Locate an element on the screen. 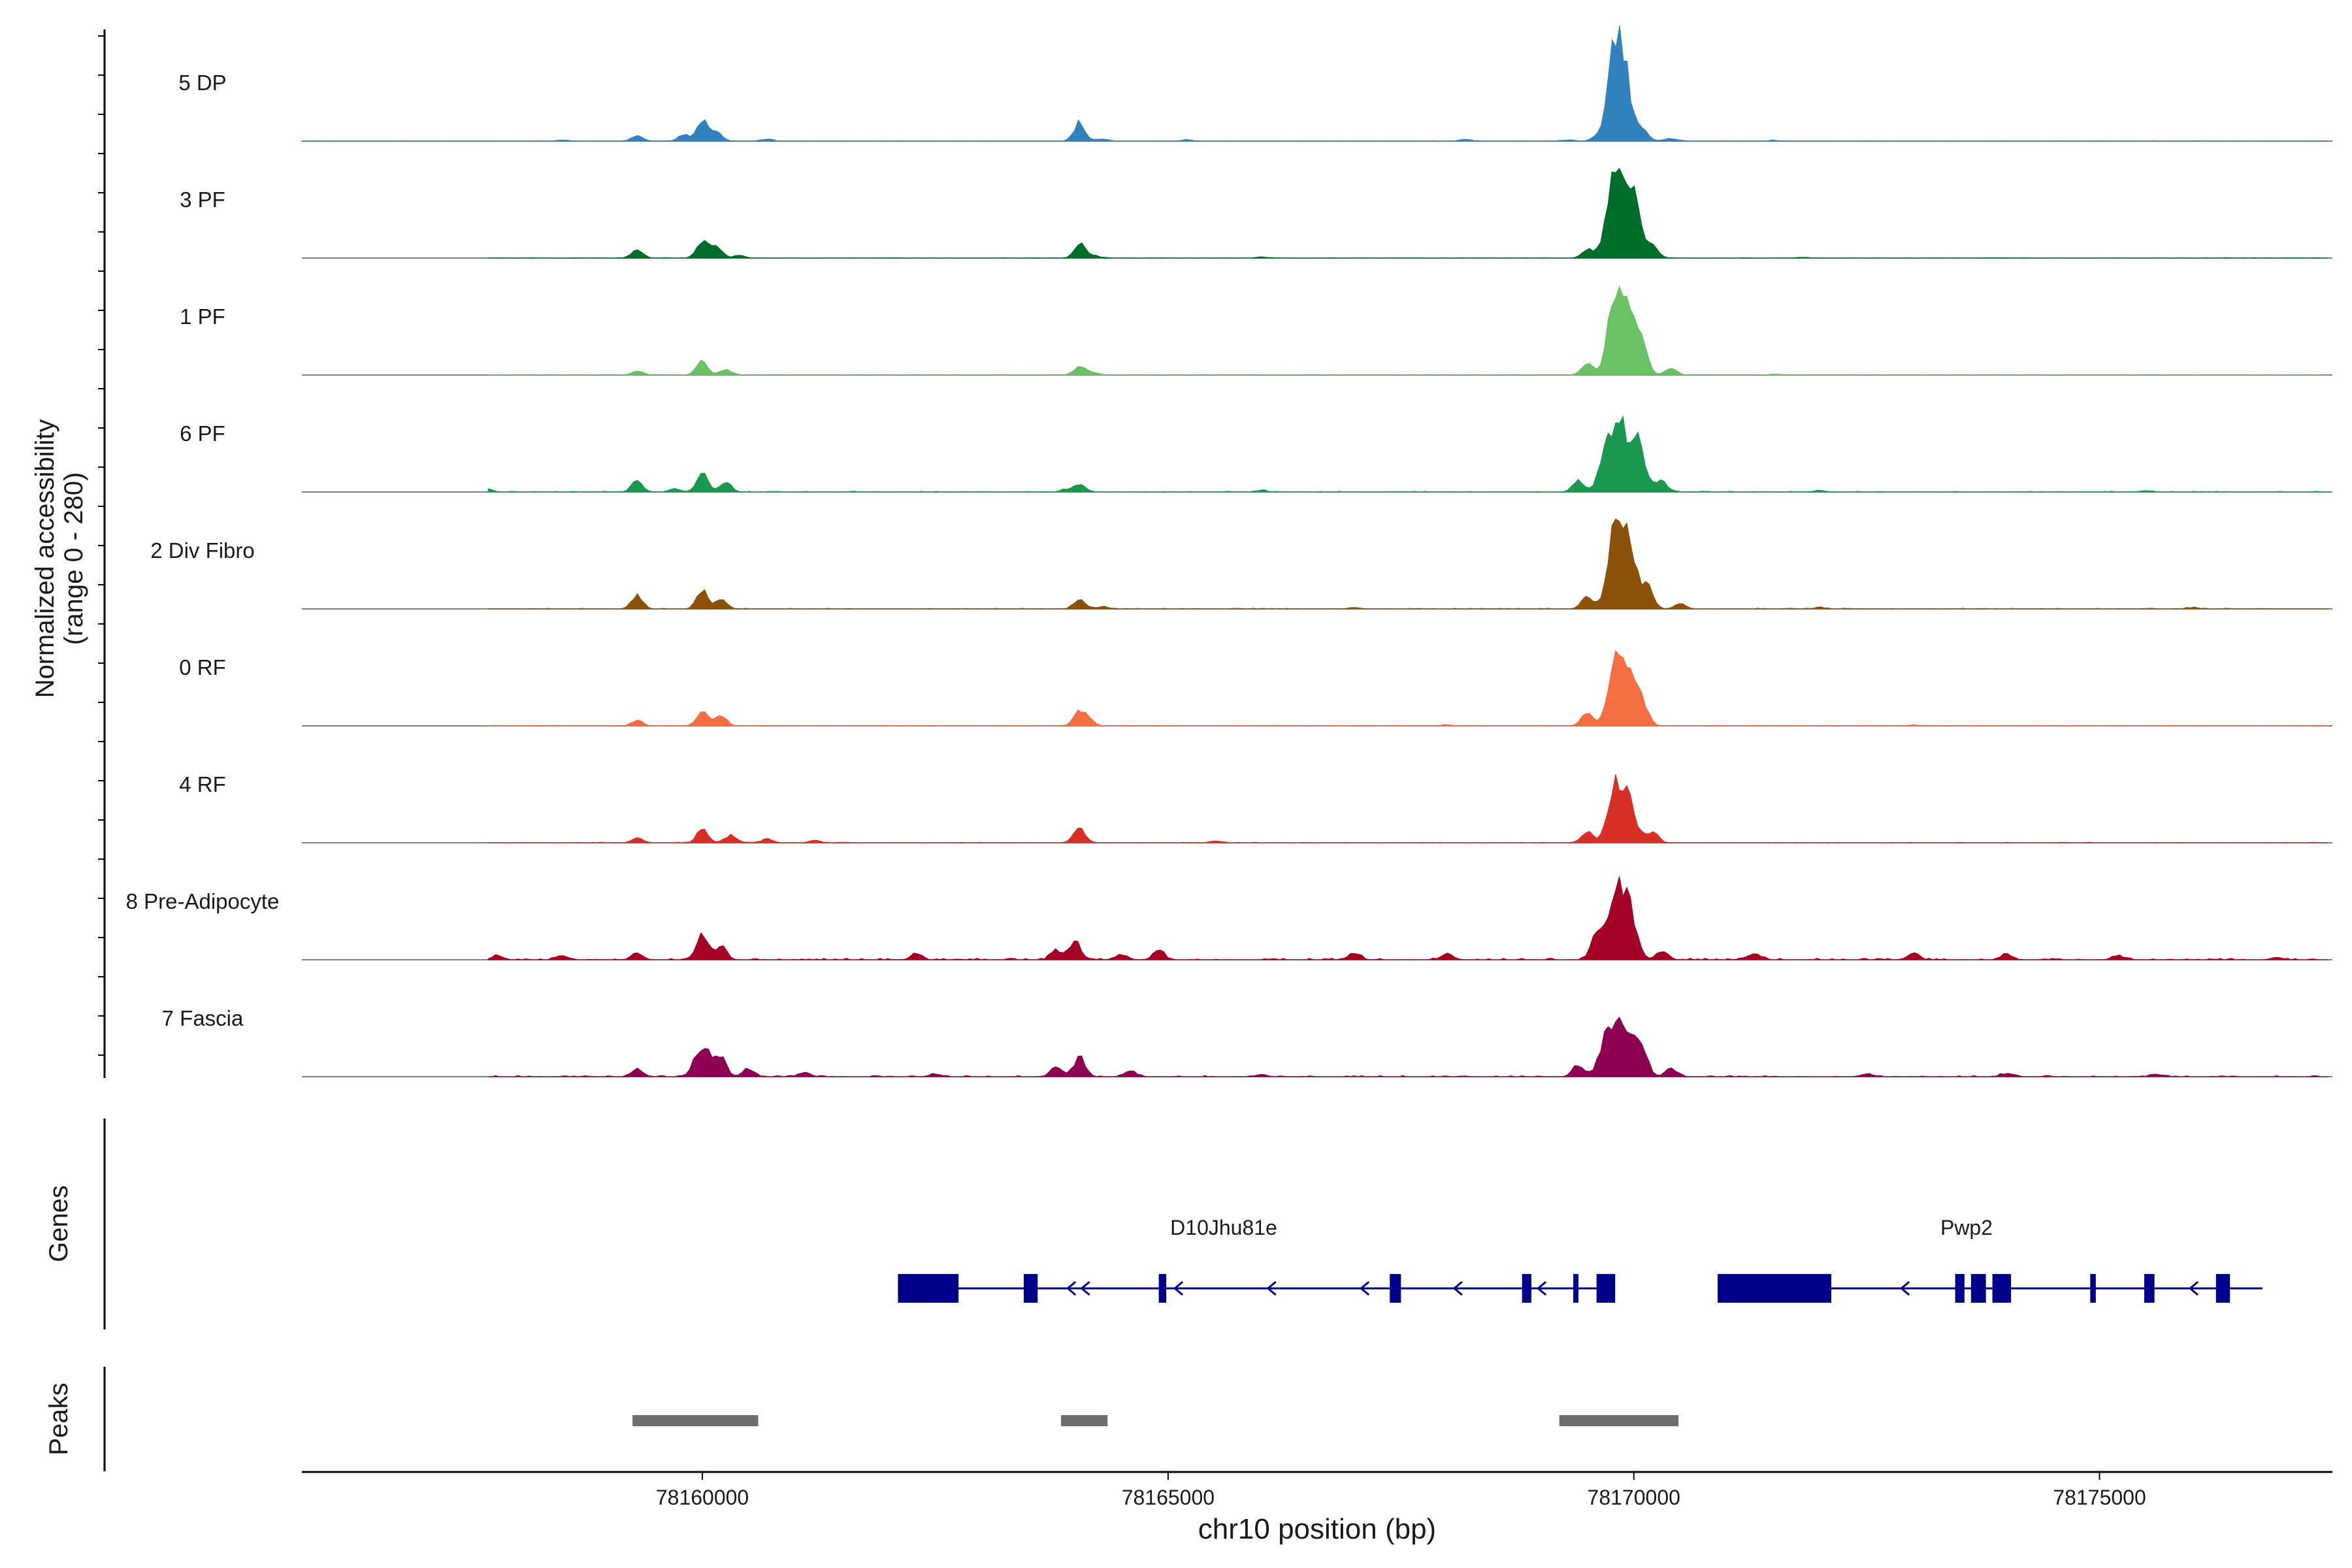 The width and height of the screenshot is (2352, 1568). coverage-track: 6 PF is located at coordinates (1256, 454).